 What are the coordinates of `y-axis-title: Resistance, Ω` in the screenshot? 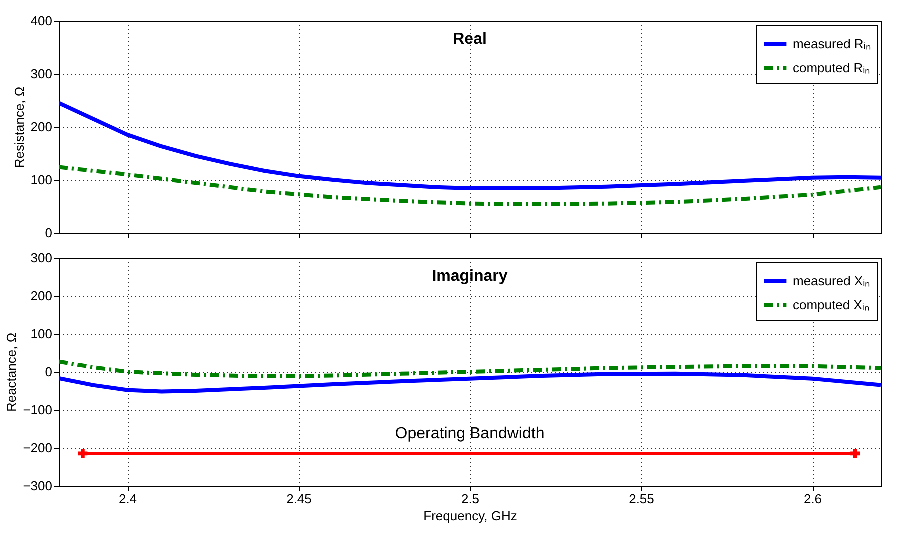 It's located at (19, 127).